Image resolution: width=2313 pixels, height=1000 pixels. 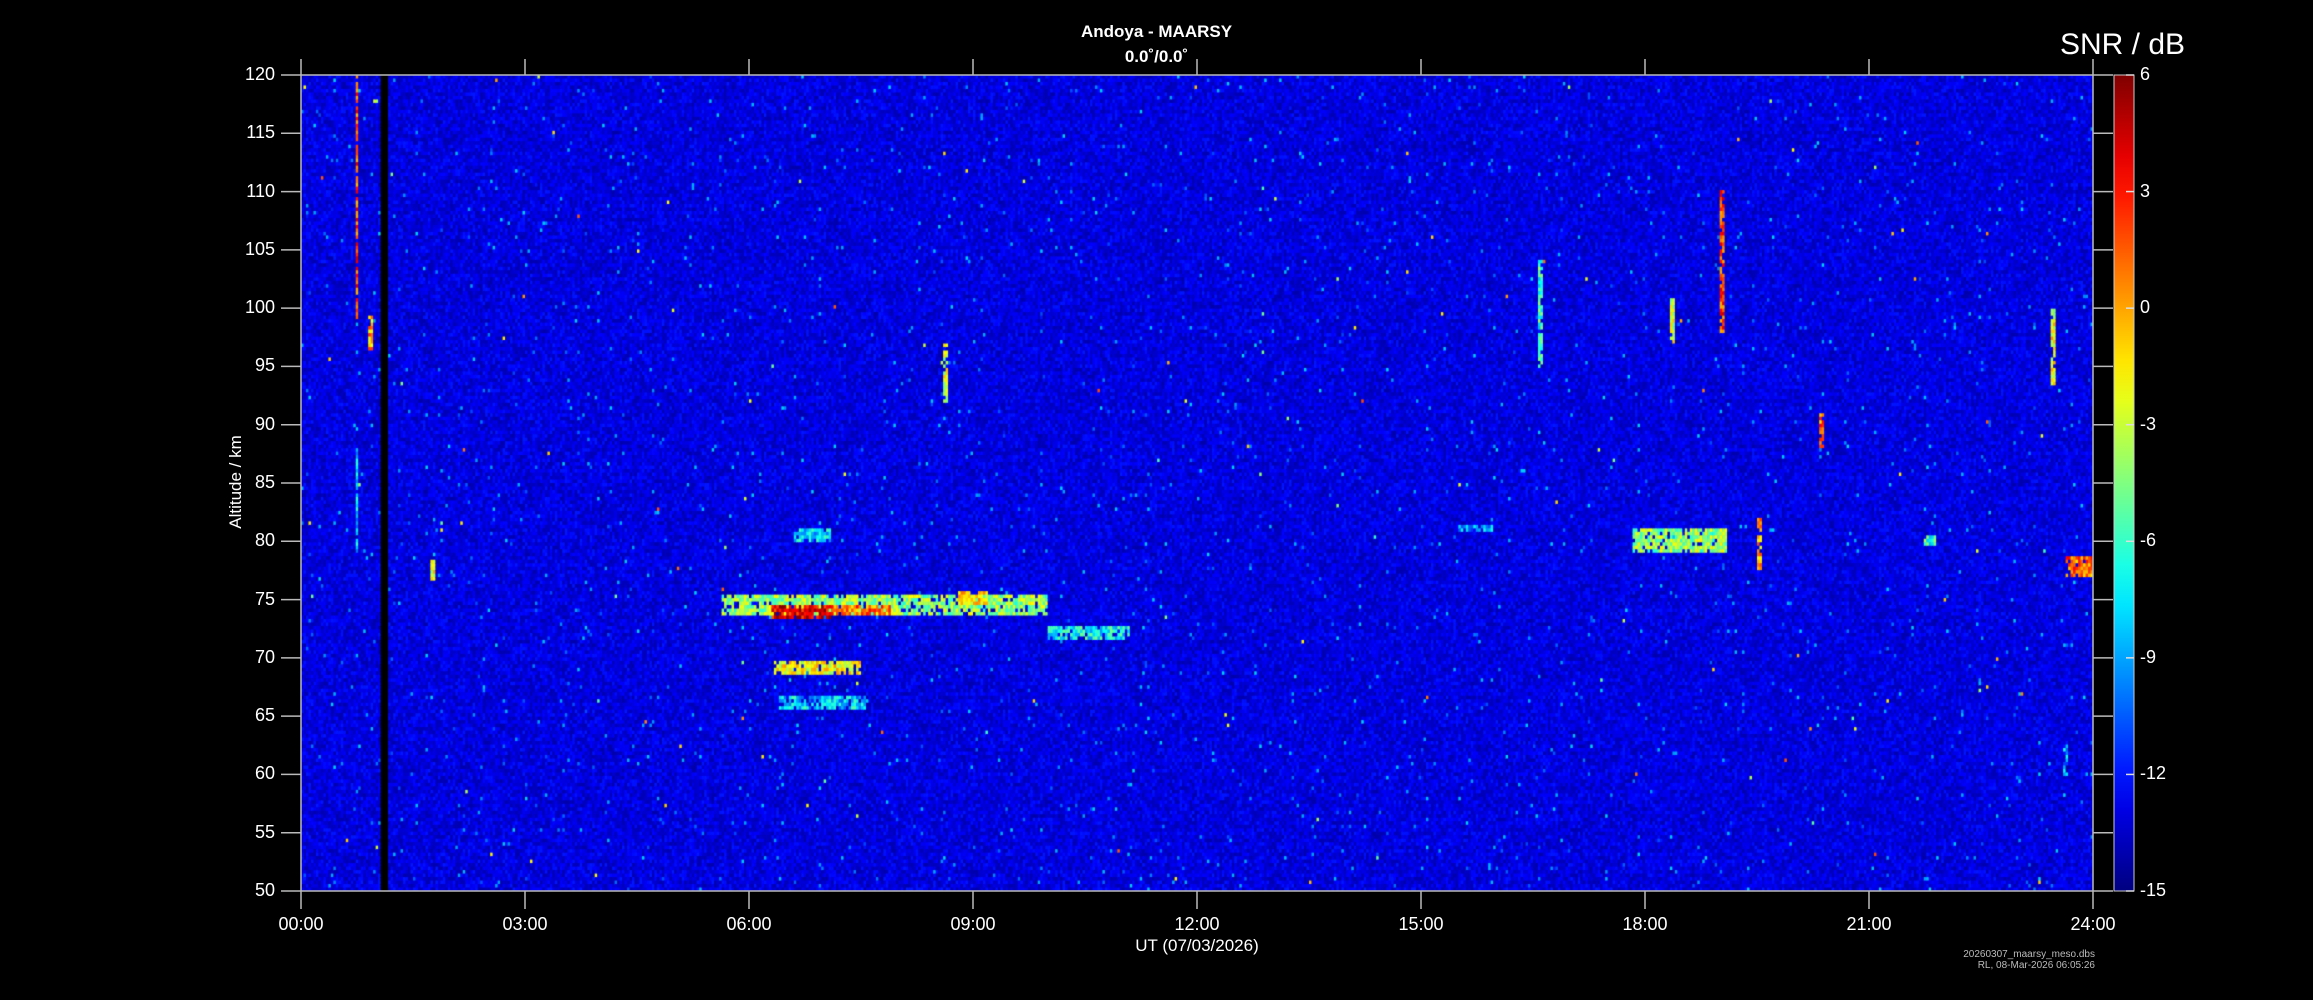 What do you see at coordinates (2148, 540) in the screenshot?
I see `colorbar-tick-label: -6` at bounding box center [2148, 540].